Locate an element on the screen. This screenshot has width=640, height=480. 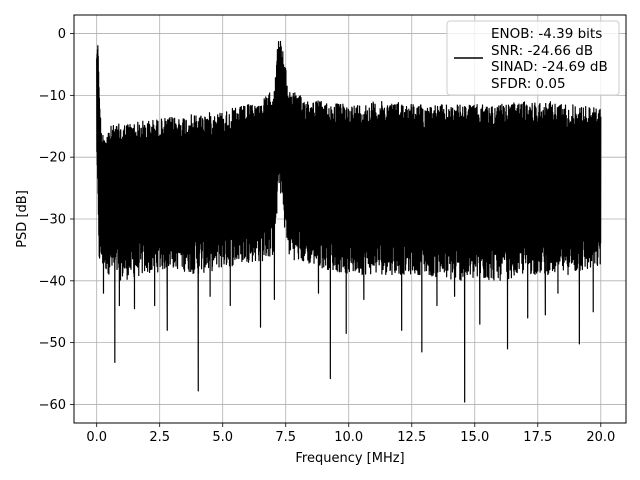
y-tick-label: 0 is located at coordinates (62, 34).